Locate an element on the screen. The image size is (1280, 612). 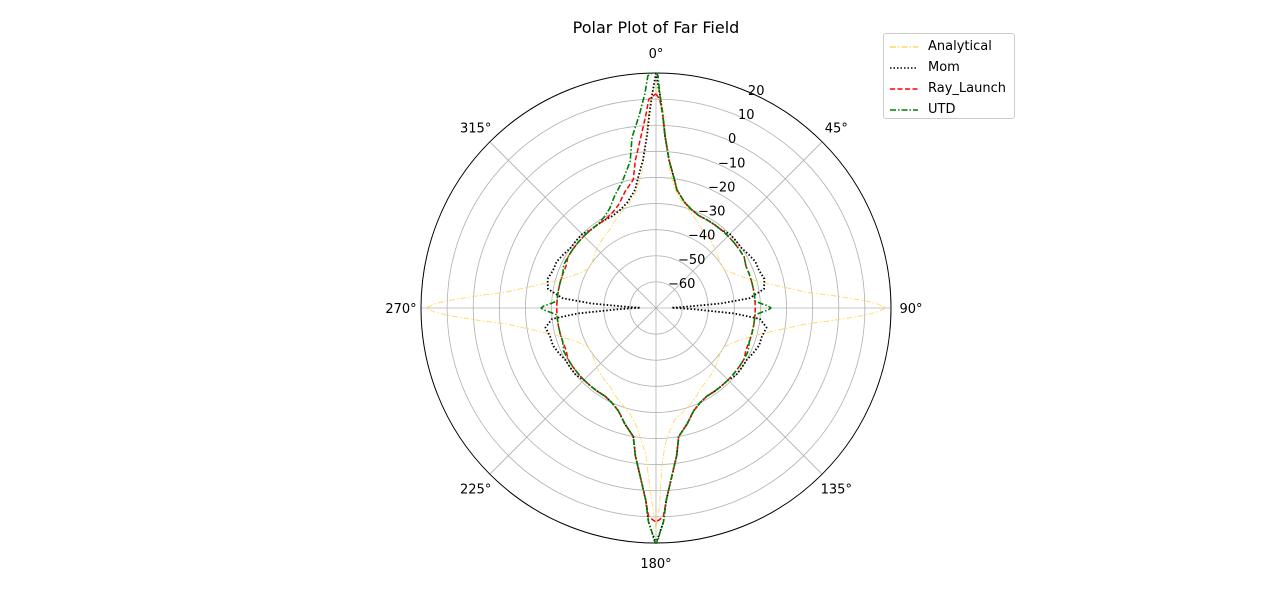
legend-label: Ray_Launch is located at coordinates (967, 88).